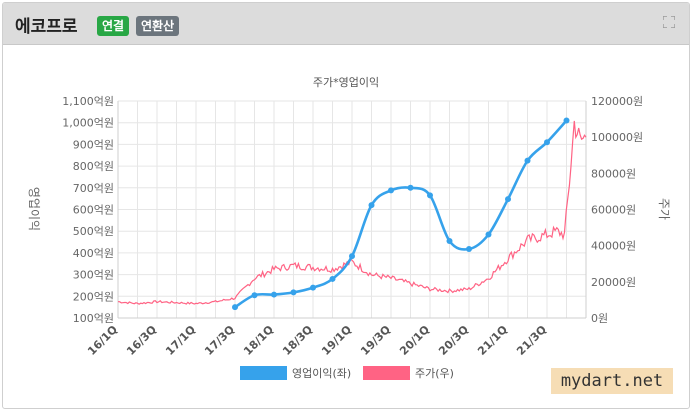  Describe the element at coordinates (93, 275) in the screenshot. I see `left-tick-label: 300억원` at that location.